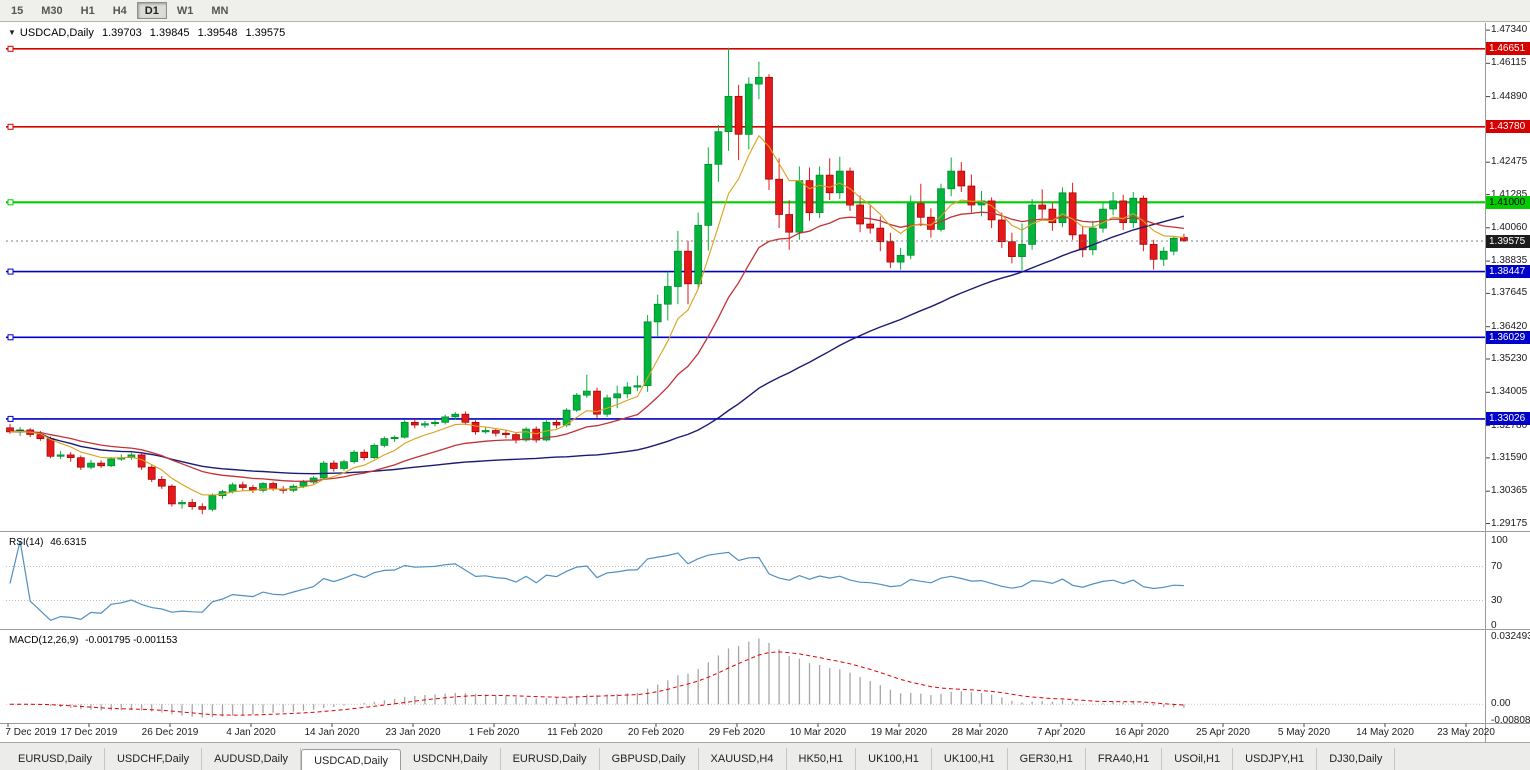  I want to click on chart-tab-GBPUSD-Daily: GBPUSD,Daily, so click(649, 759).